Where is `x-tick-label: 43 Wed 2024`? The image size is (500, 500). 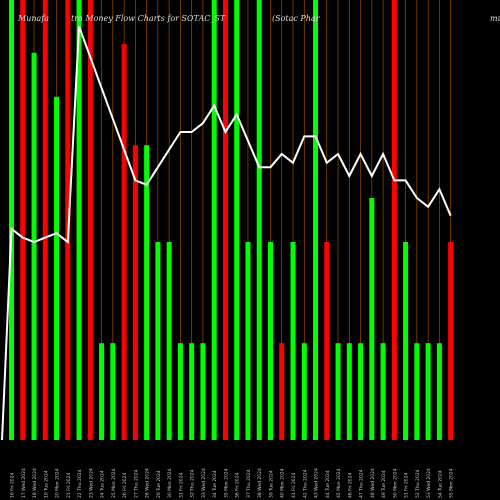 x-tick-label: 43 Wed 2024 is located at coordinates (317, 483).